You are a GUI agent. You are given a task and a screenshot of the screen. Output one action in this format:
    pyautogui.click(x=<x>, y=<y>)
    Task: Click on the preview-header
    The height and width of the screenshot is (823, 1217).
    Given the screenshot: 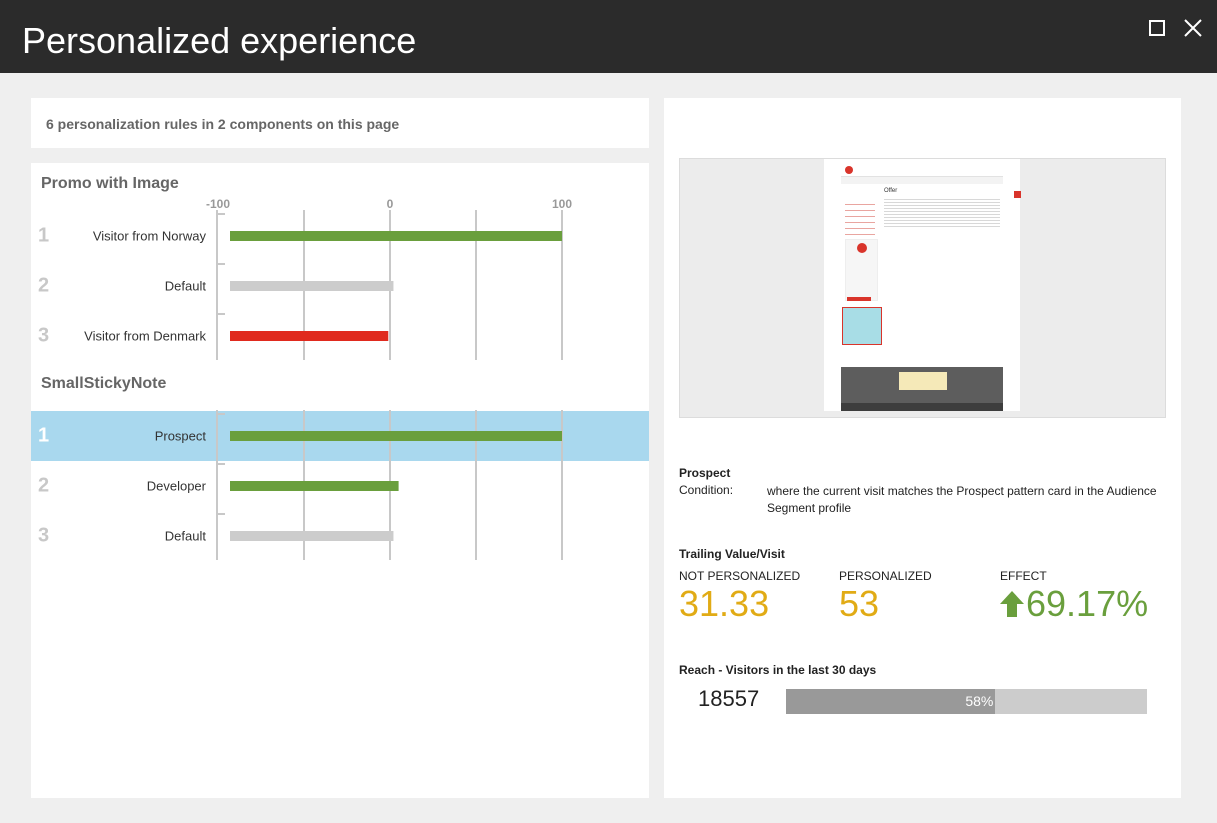 What is the action you would take?
    pyautogui.click(x=922, y=170)
    